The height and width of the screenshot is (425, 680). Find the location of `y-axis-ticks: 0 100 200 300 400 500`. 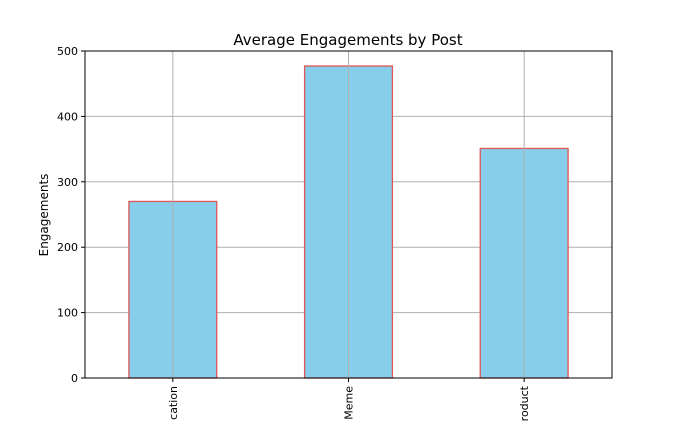

y-axis-ticks: 0 100 200 300 400 500 is located at coordinates (71, 215).